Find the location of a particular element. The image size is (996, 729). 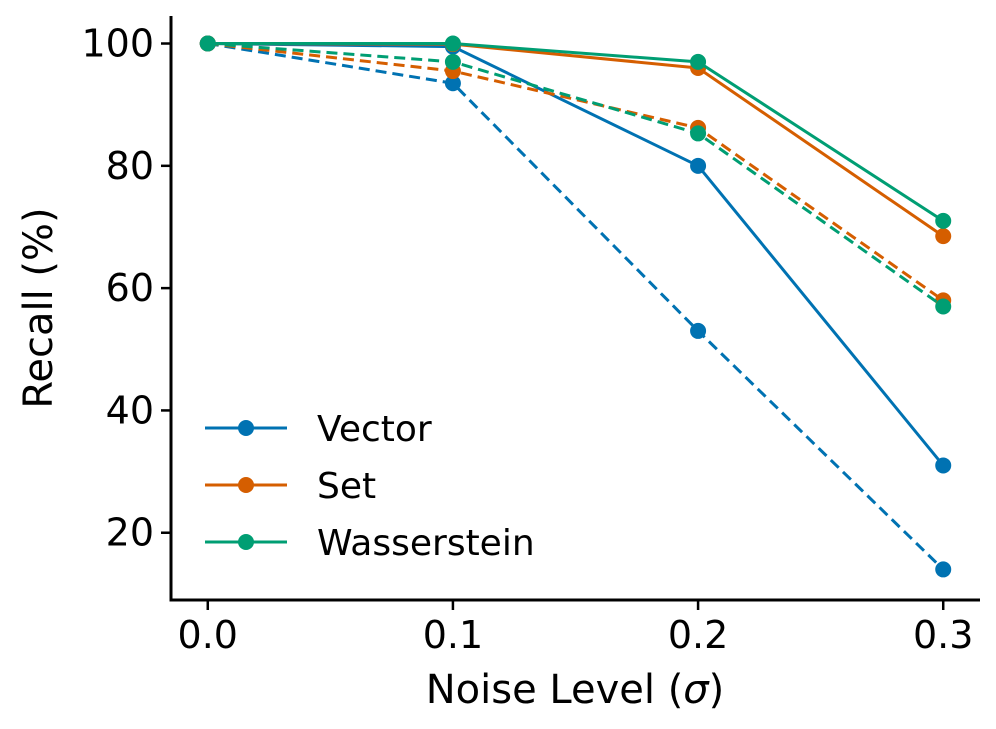

legend-marker-vector is located at coordinates (246, 428).